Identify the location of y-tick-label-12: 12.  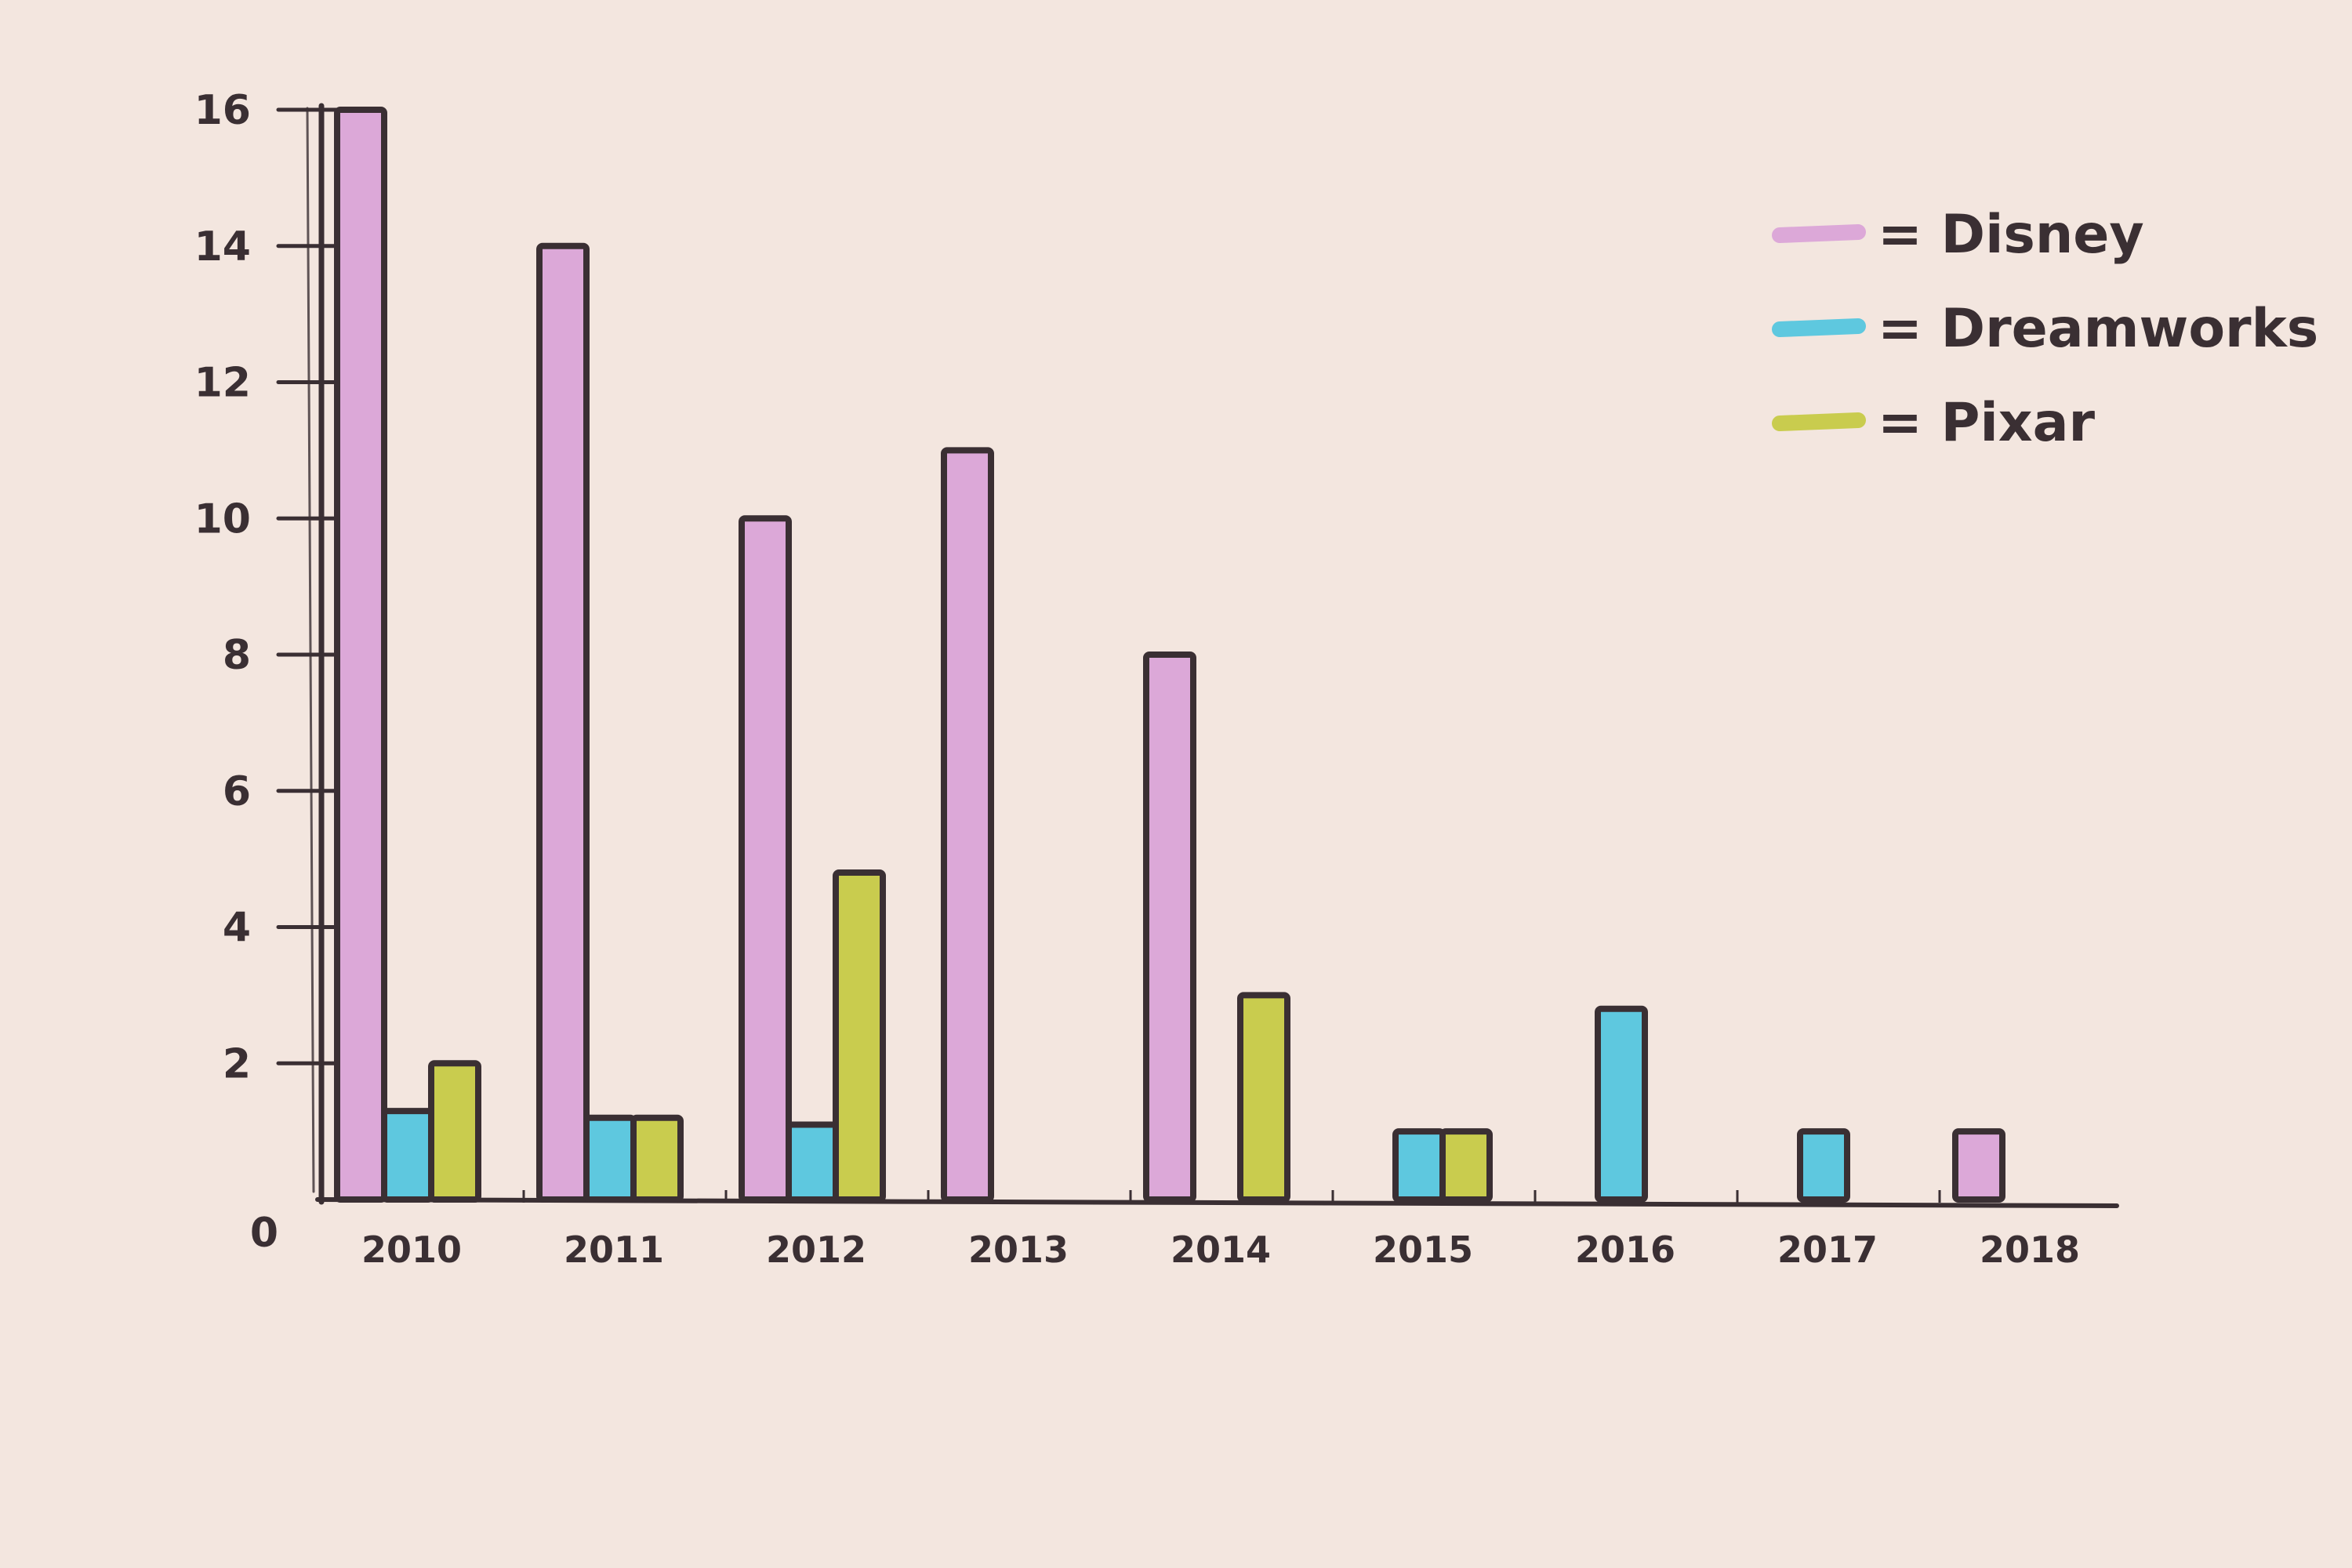
(222, 383).